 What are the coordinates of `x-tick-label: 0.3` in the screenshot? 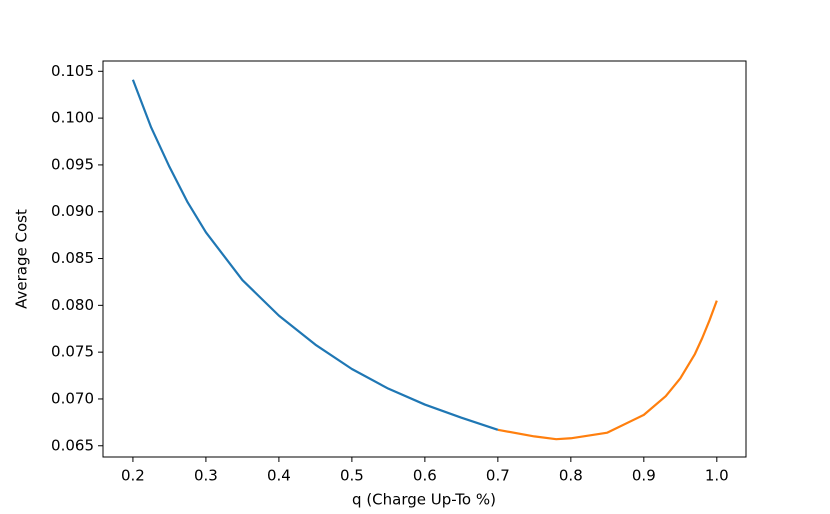 It's located at (206, 476).